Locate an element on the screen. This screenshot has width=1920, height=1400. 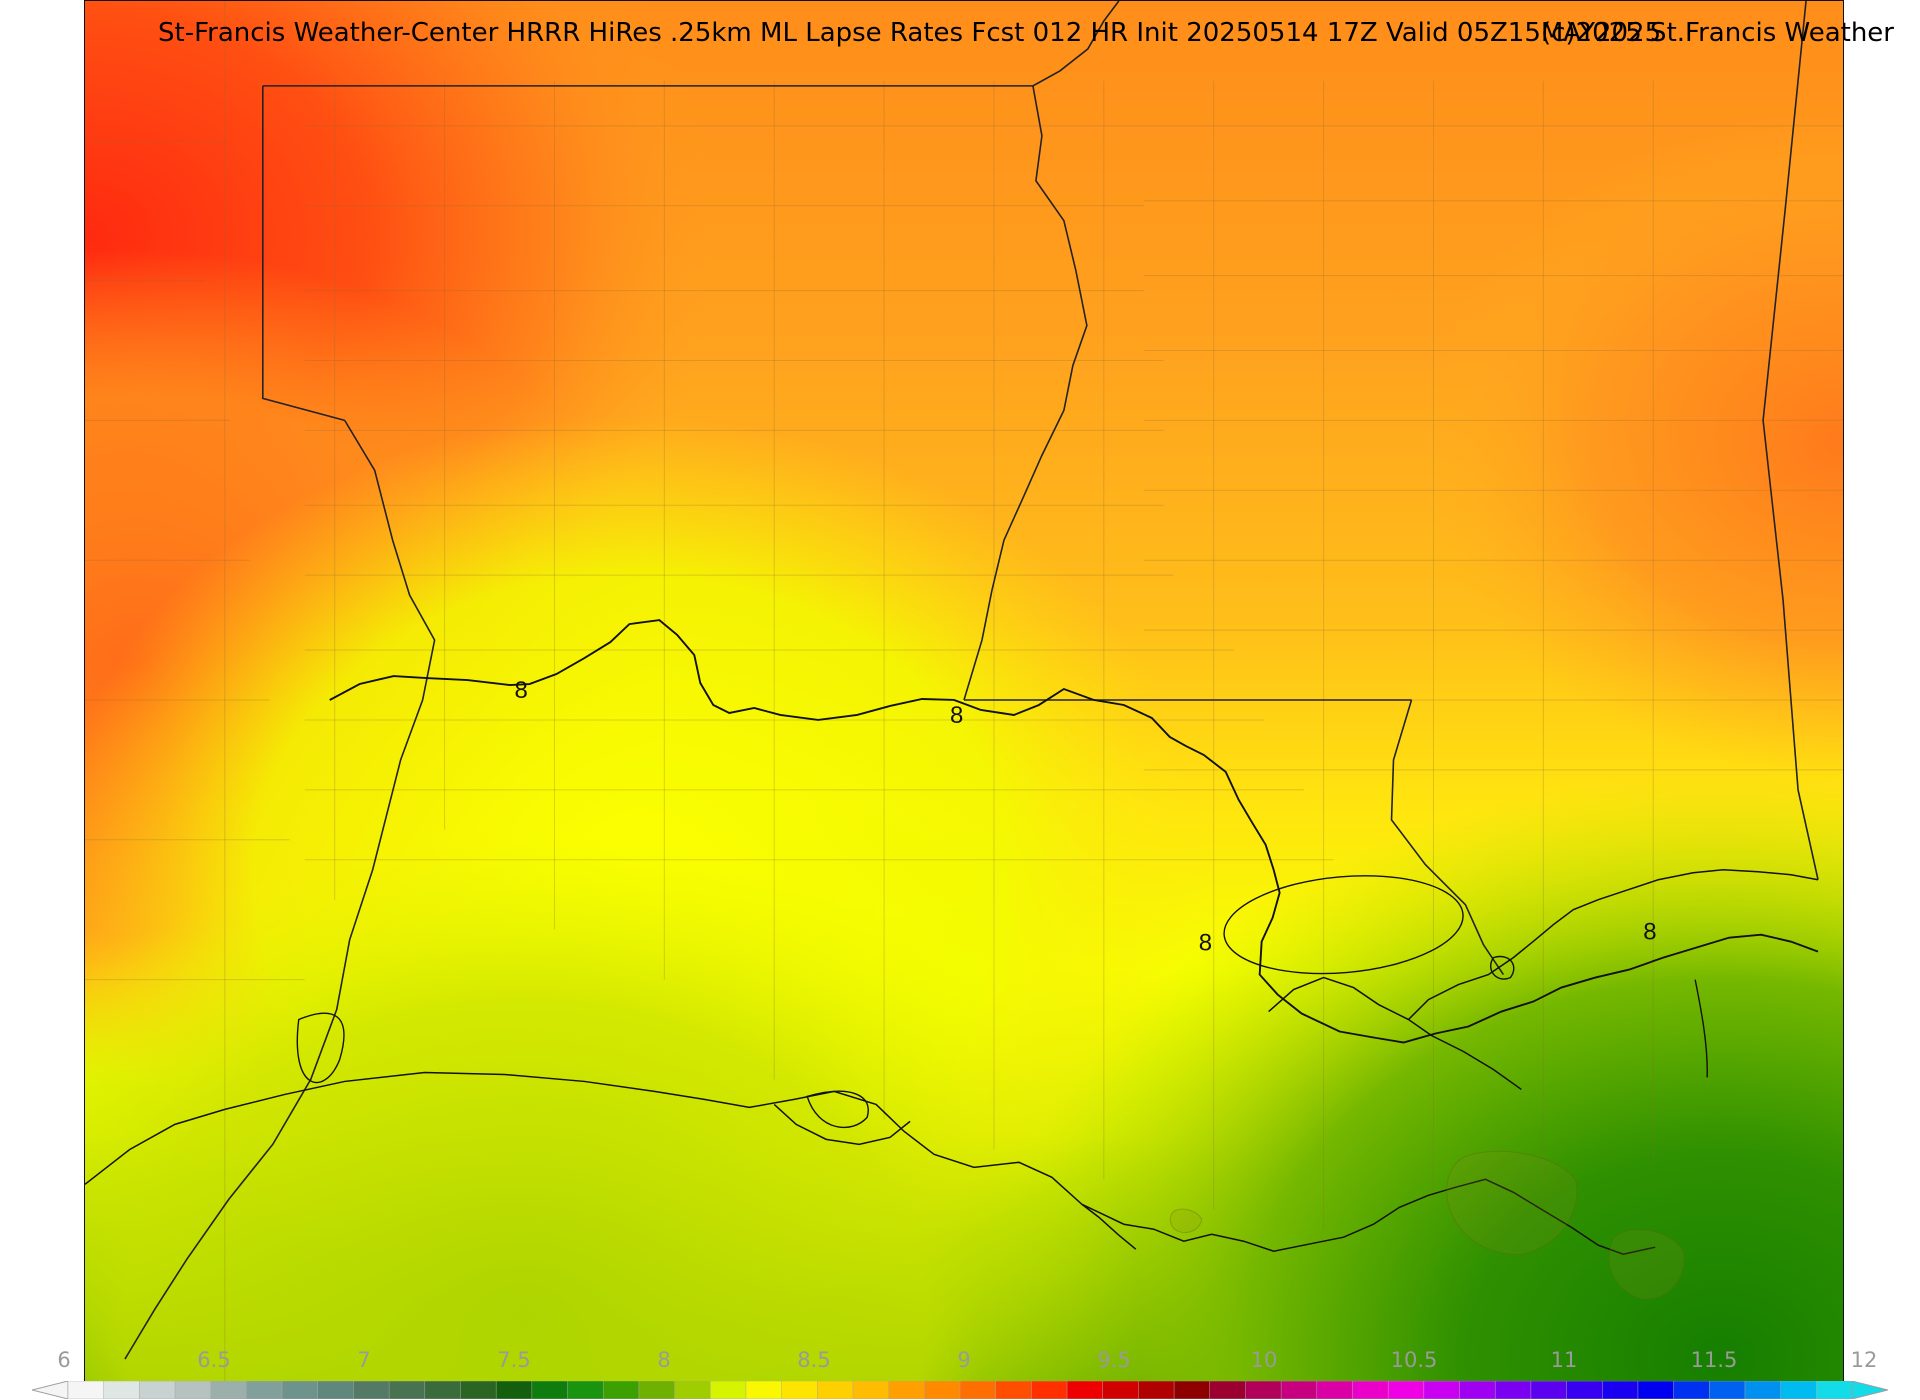
colorbar-label-8: 8 is located at coordinates (664, 1360).